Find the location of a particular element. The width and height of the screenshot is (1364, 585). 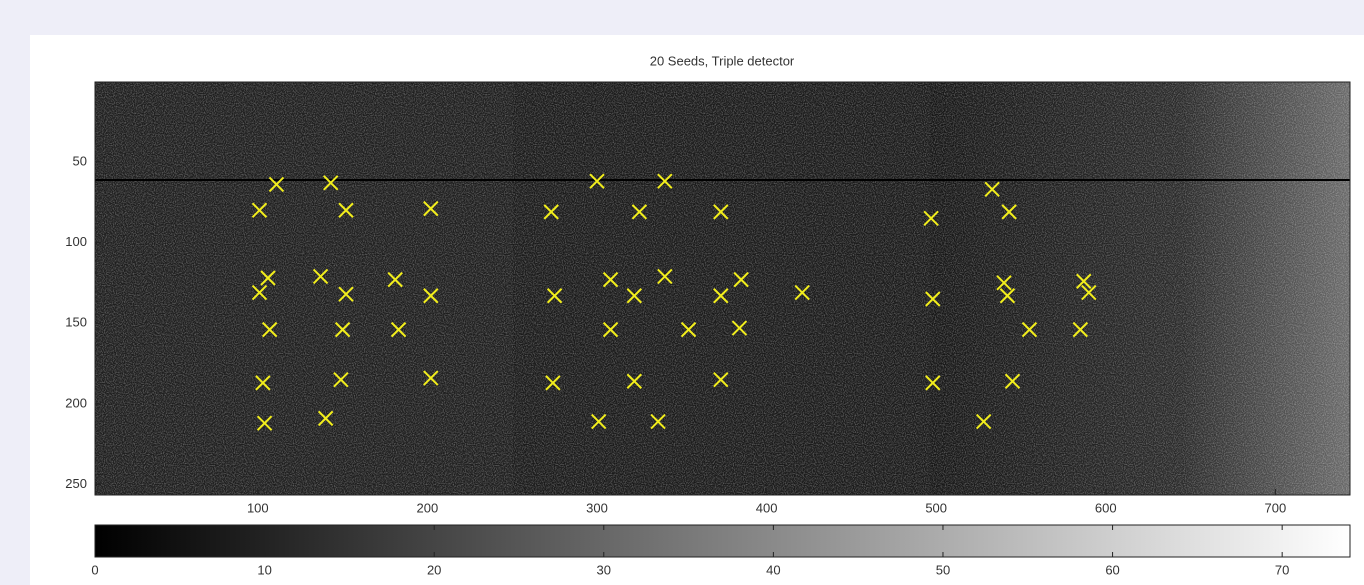

x-tick-label: 600 is located at coordinates (1106, 507).